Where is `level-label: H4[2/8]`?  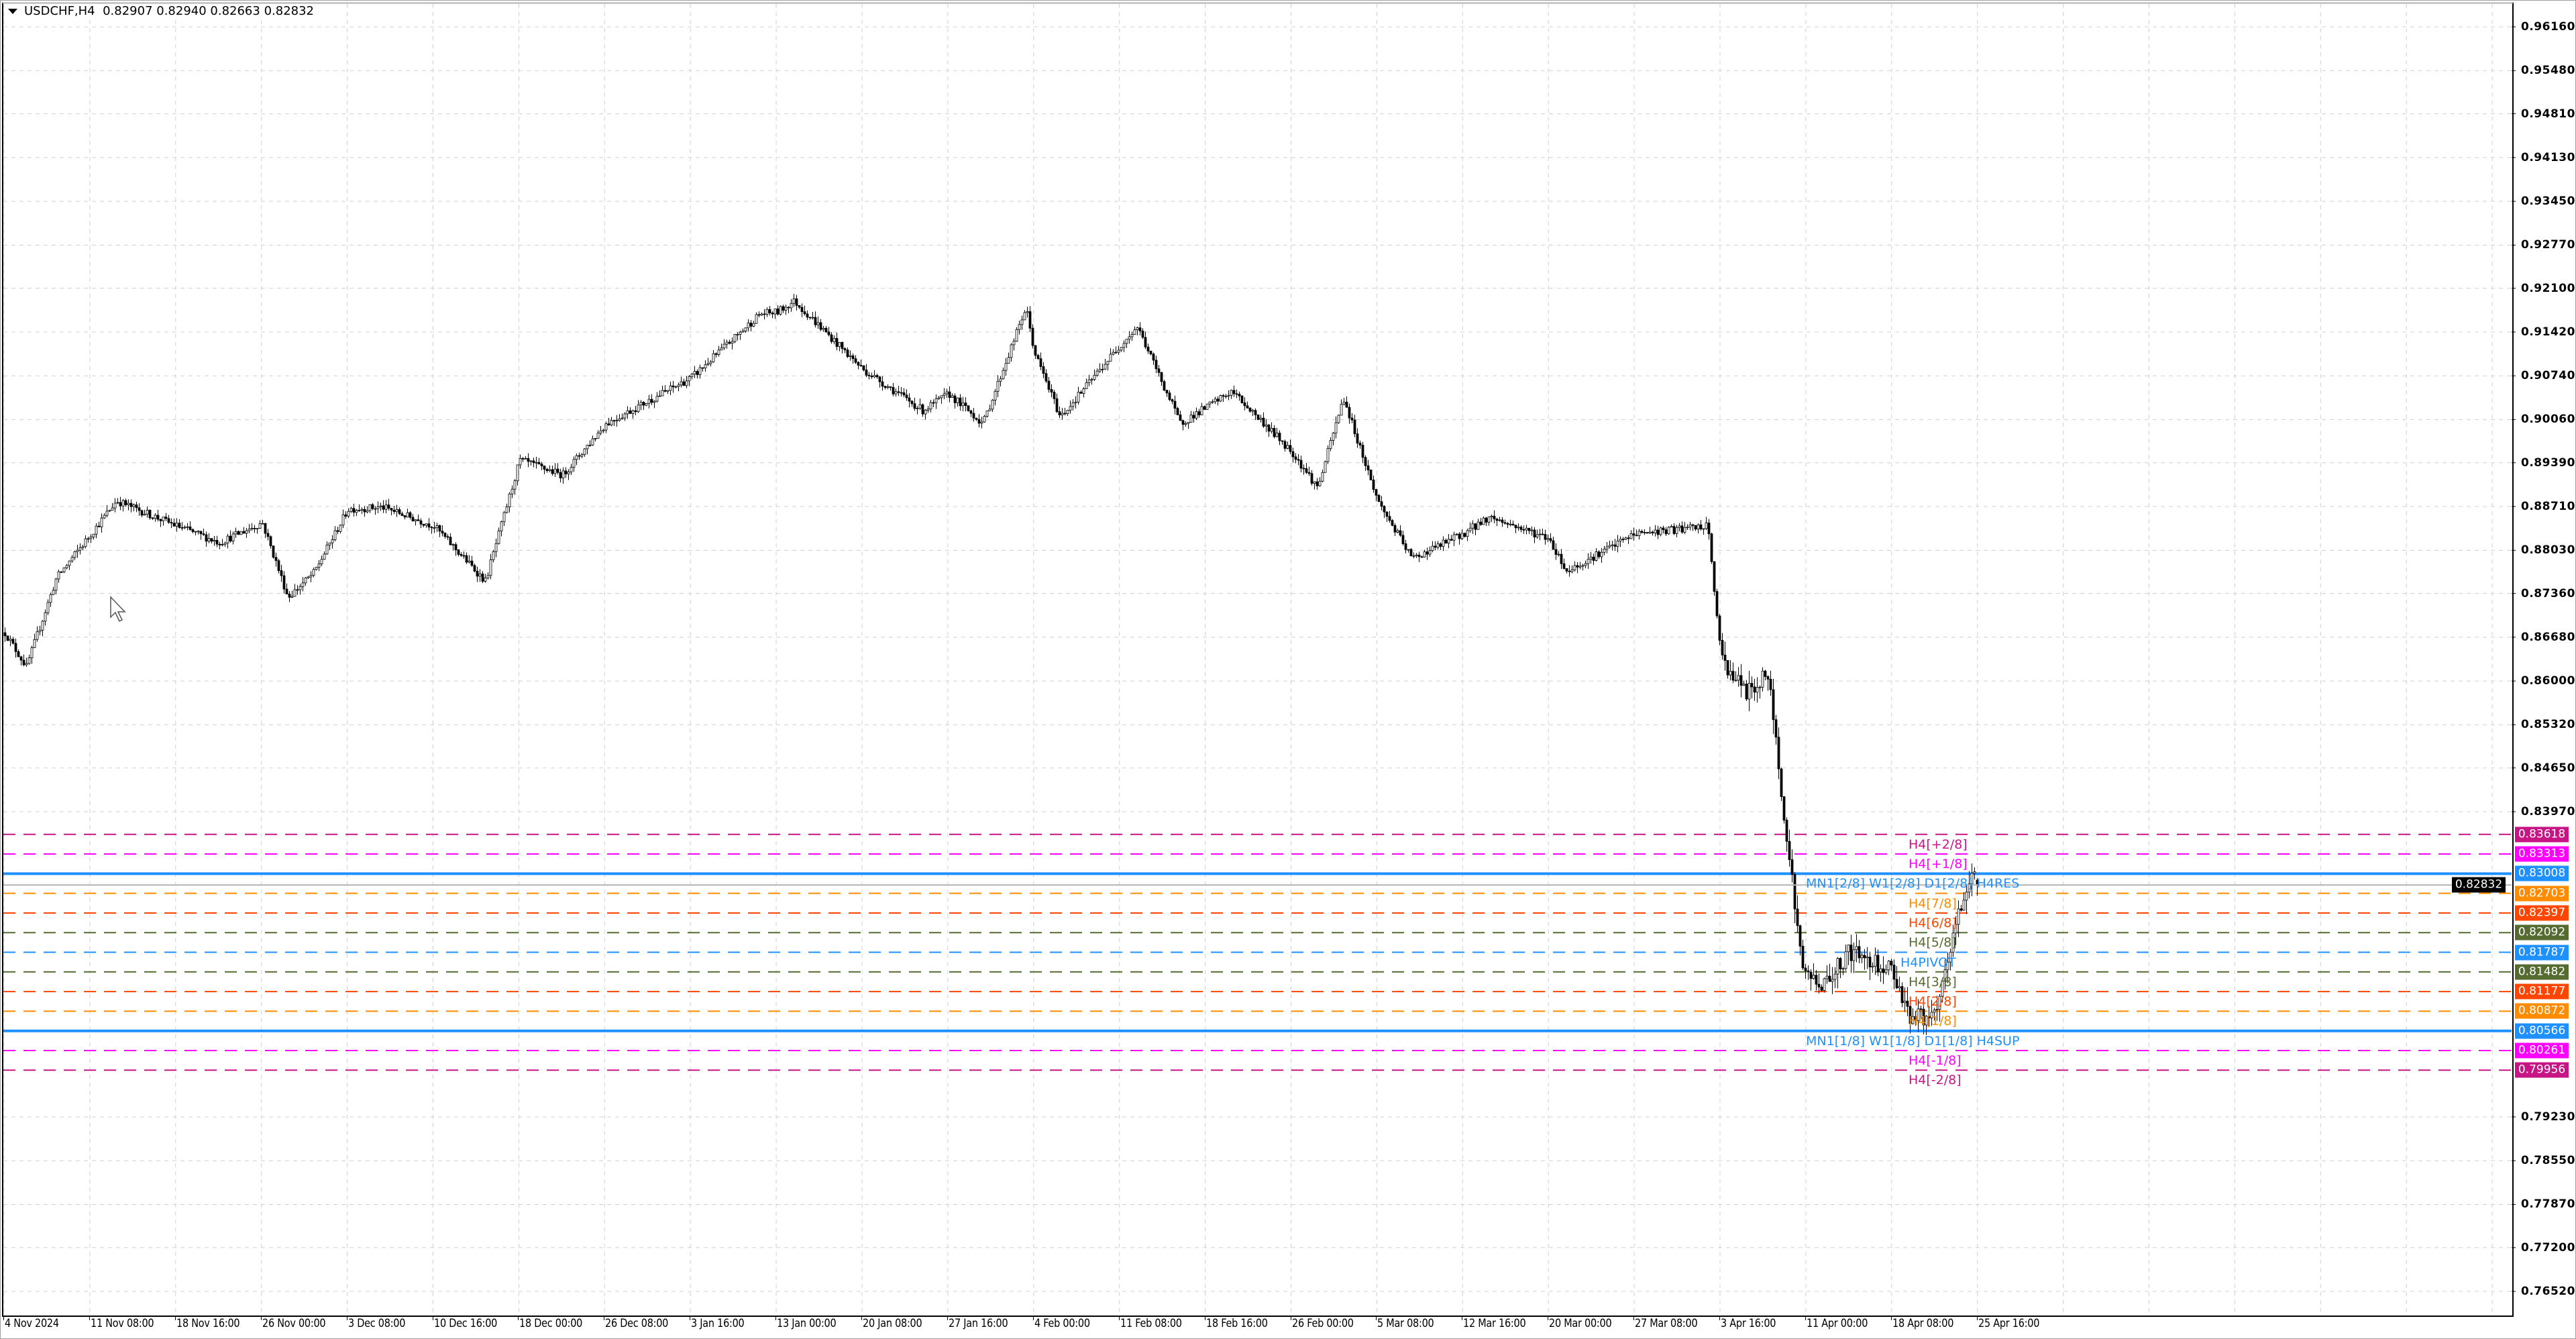
level-label: H4[2/8] is located at coordinates (1933, 1002).